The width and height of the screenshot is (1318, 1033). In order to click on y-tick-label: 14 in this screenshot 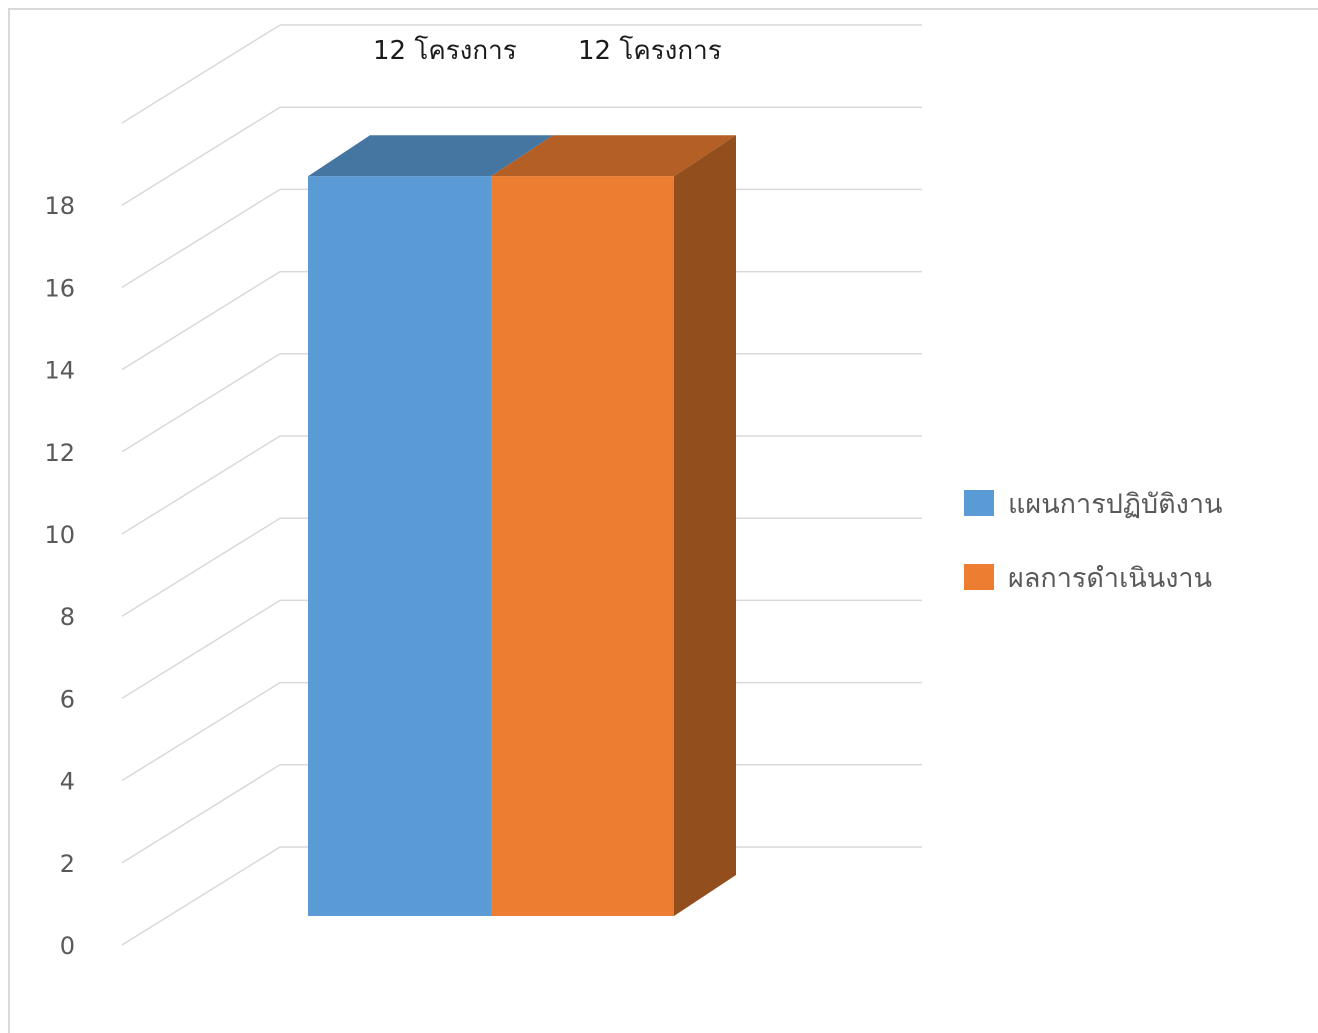, I will do `click(59, 371)`.